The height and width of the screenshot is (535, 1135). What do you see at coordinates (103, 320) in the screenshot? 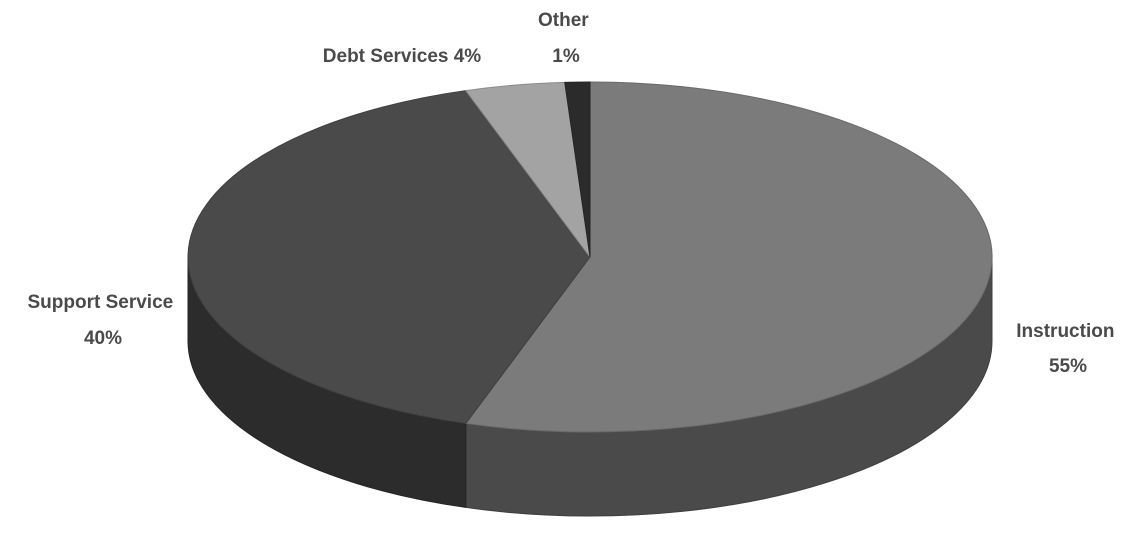
I see `label-support-service: Support Service 40%` at bounding box center [103, 320].